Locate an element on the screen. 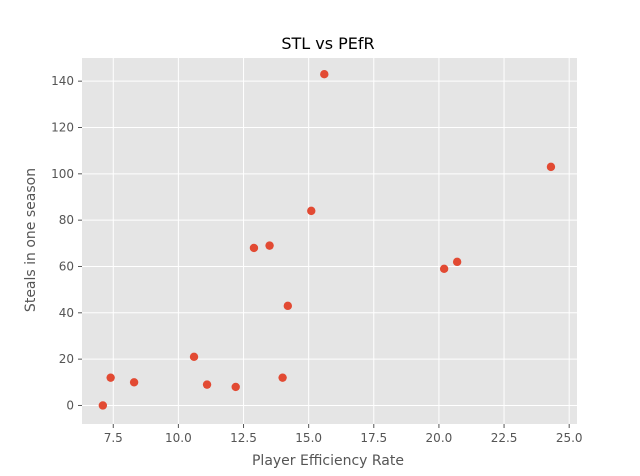 This screenshot has height=476, width=640. y-tick-label: 100 is located at coordinates (62, 174).